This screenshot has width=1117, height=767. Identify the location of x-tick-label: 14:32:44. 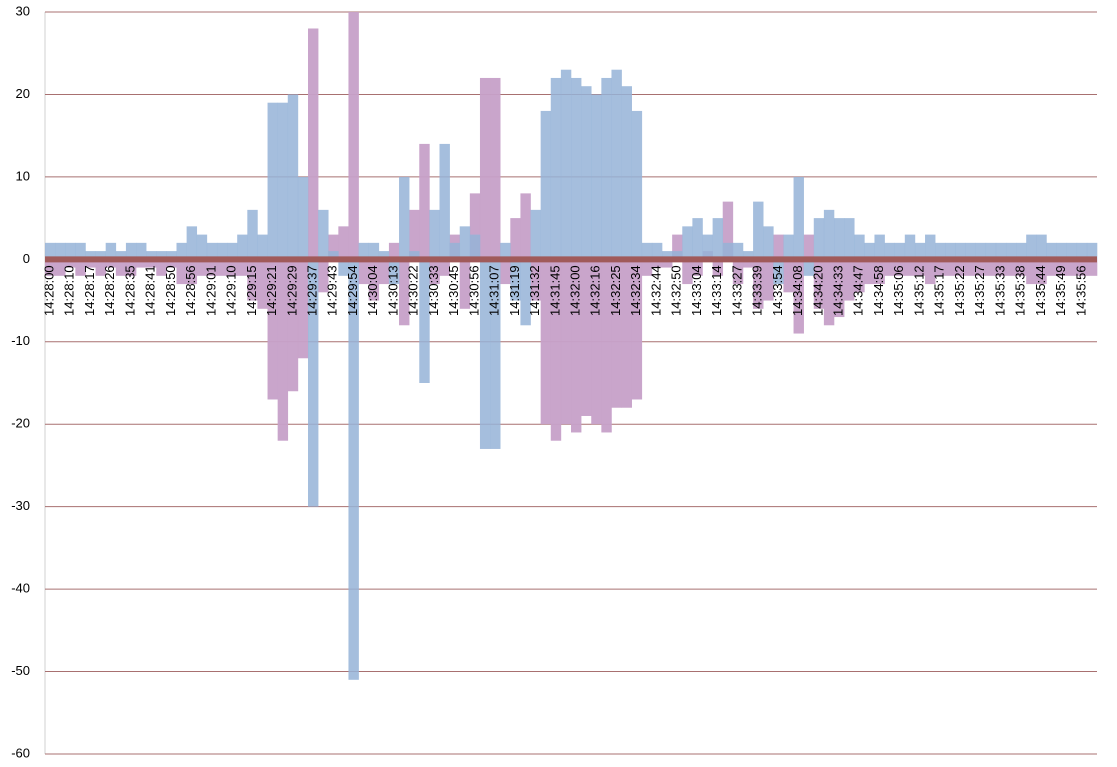
(655, 290).